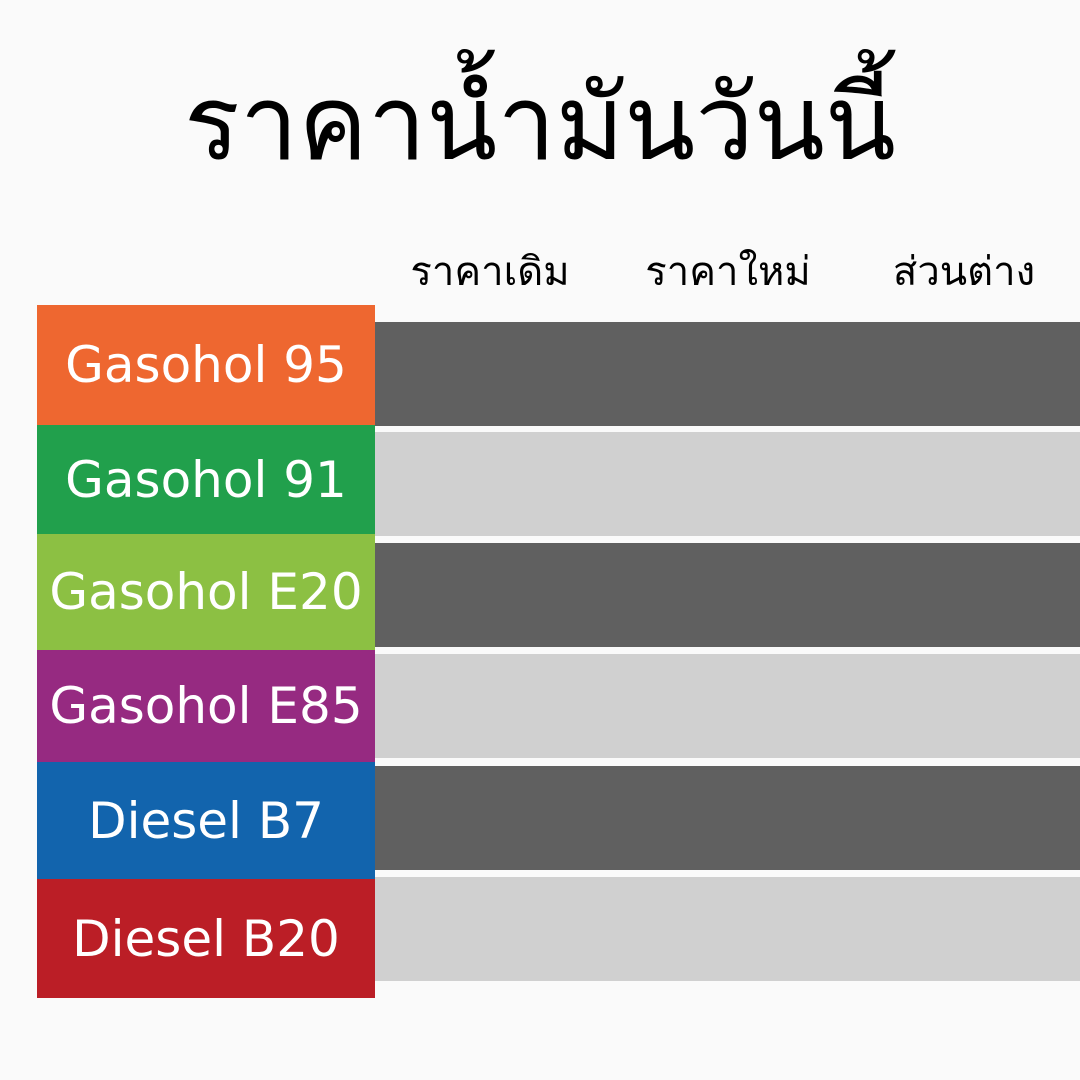 The image size is (1080, 1080). I want to click on fuel-label-diesel-b7: Diesel B7, so click(206, 820).